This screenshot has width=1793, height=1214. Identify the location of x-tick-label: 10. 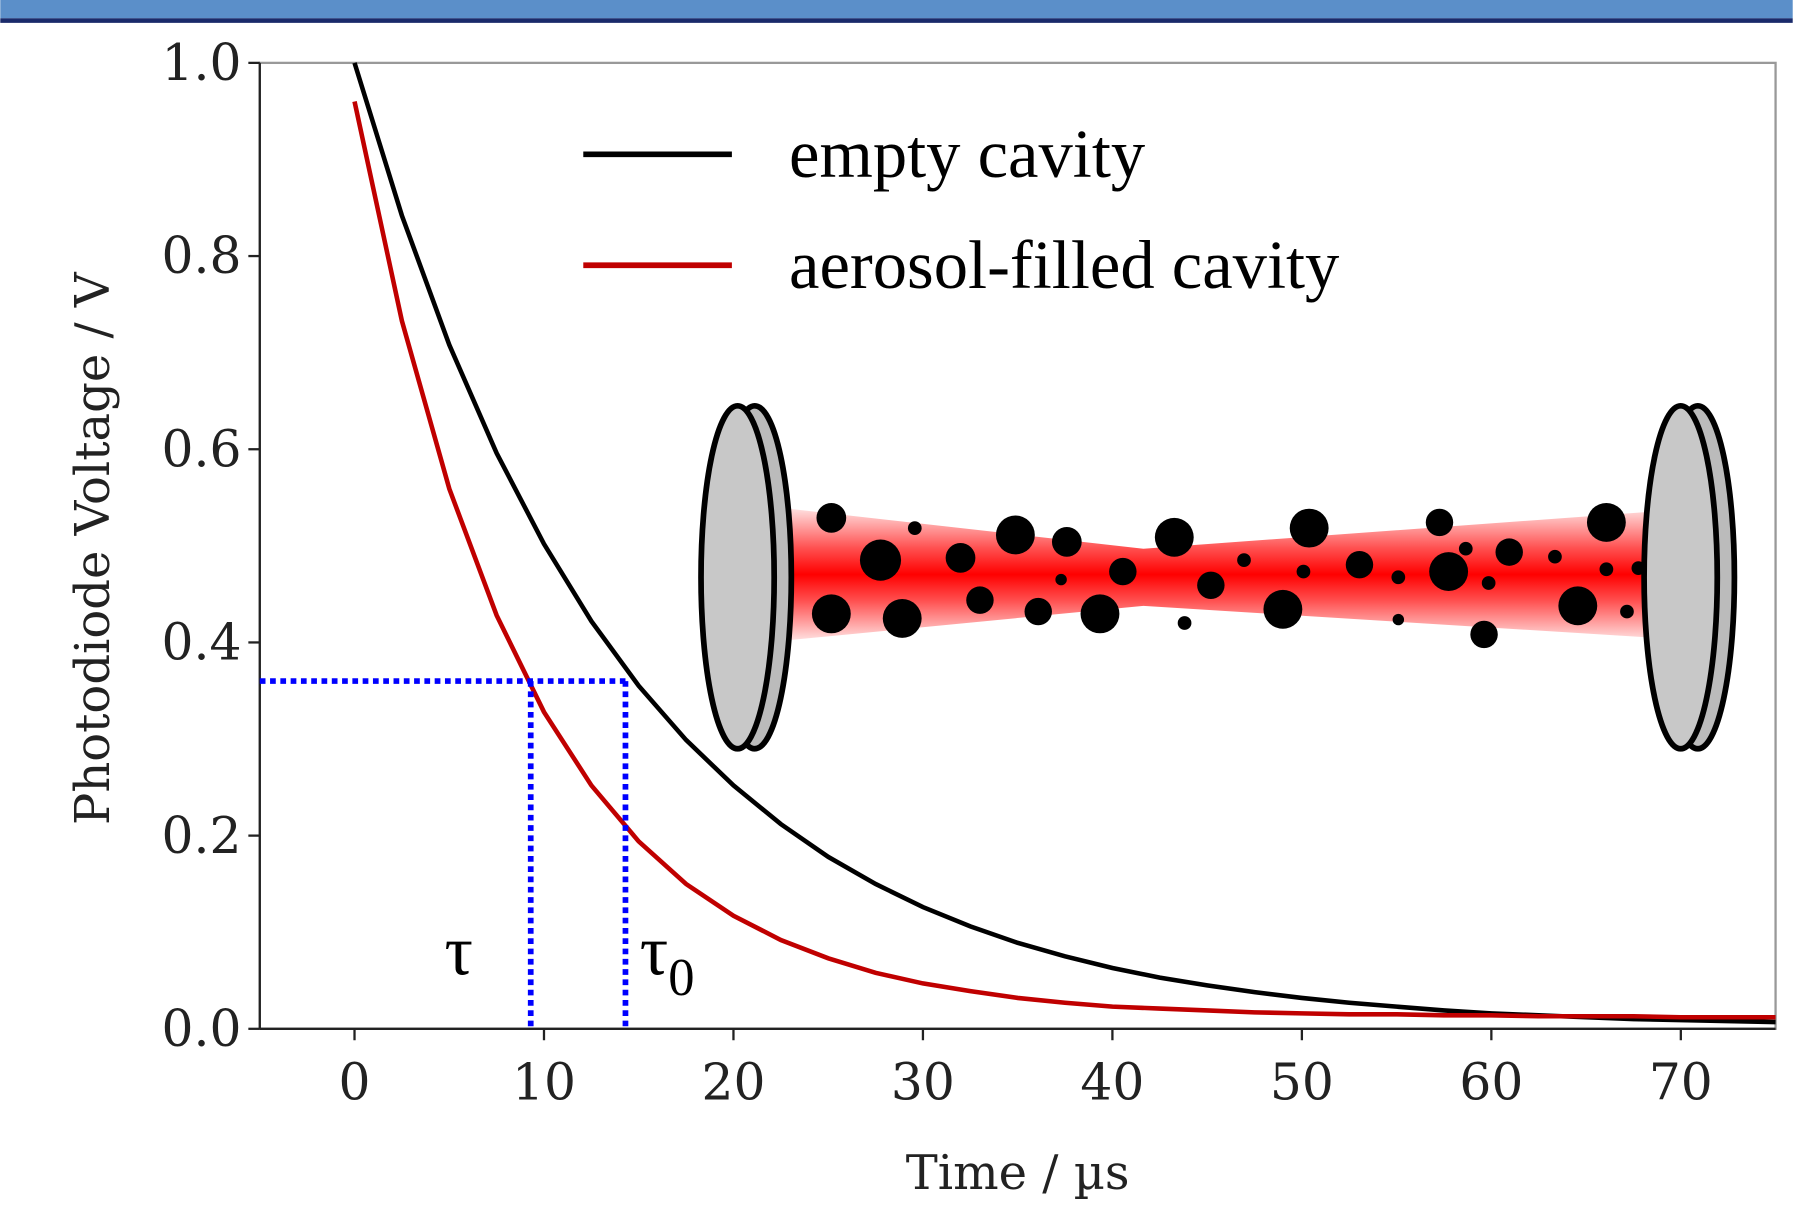
(544, 1082).